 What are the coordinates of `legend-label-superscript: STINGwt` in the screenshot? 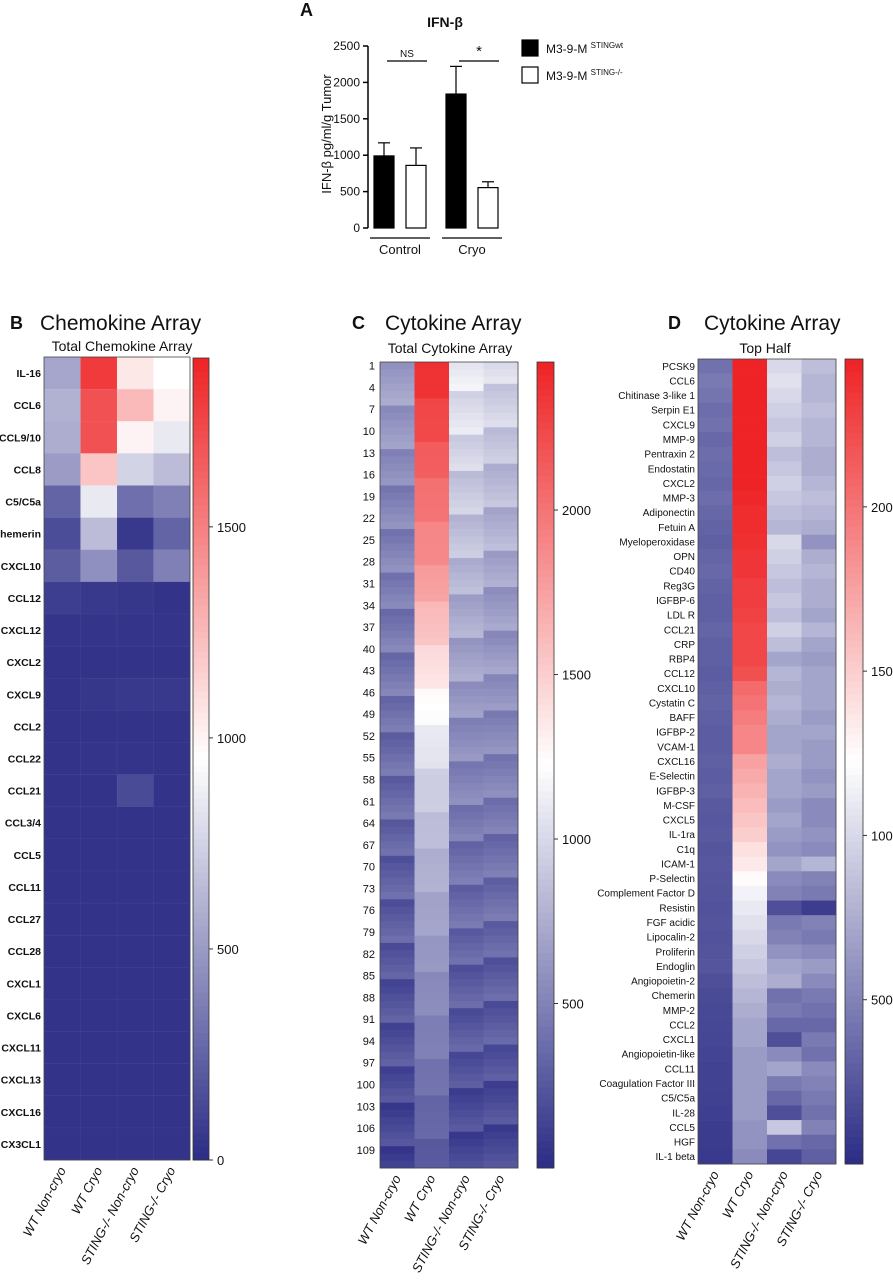 It's located at (607, 45).